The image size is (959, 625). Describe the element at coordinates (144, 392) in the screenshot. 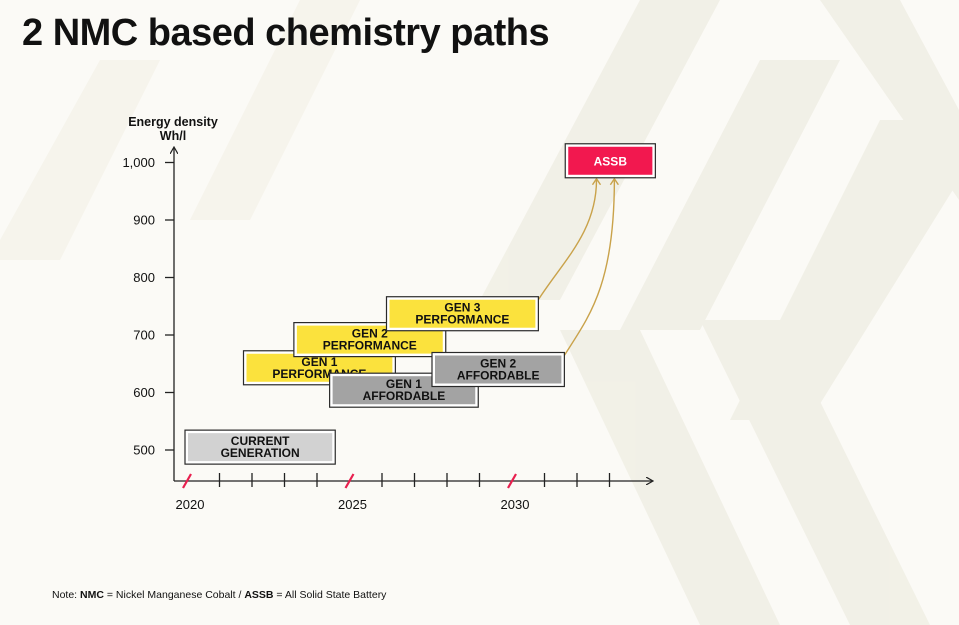

I see `y-tick-label-600: 600` at that location.